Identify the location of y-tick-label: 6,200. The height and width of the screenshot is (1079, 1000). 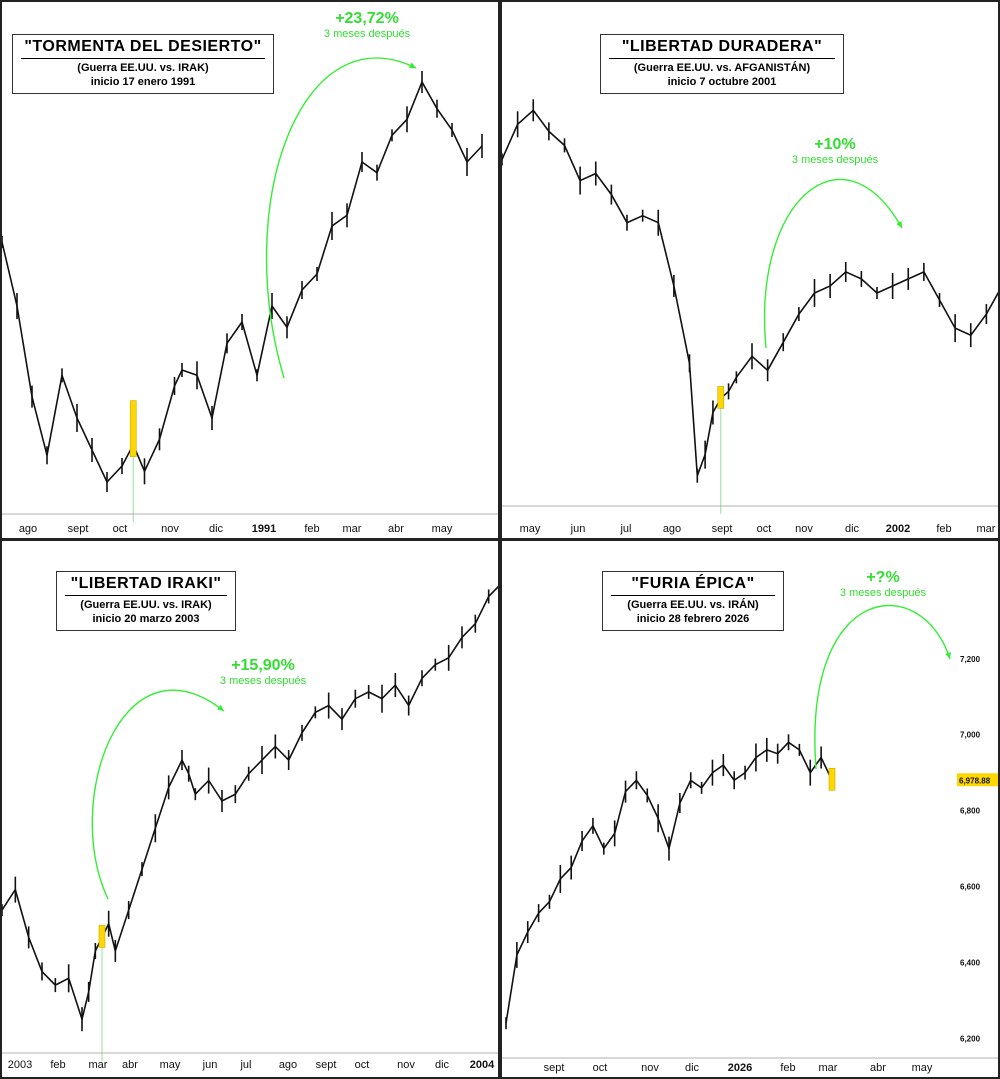
(970, 1038).